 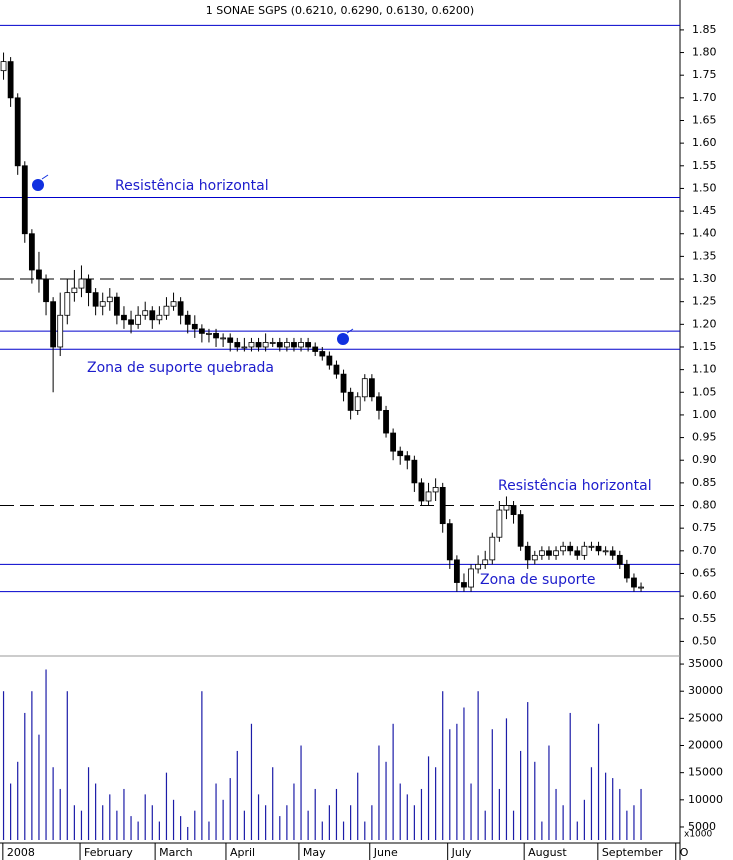 What do you see at coordinates (702, 826) in the screenshot?
I see `y-tick-label: 5000` at bounding box center [702, 826].